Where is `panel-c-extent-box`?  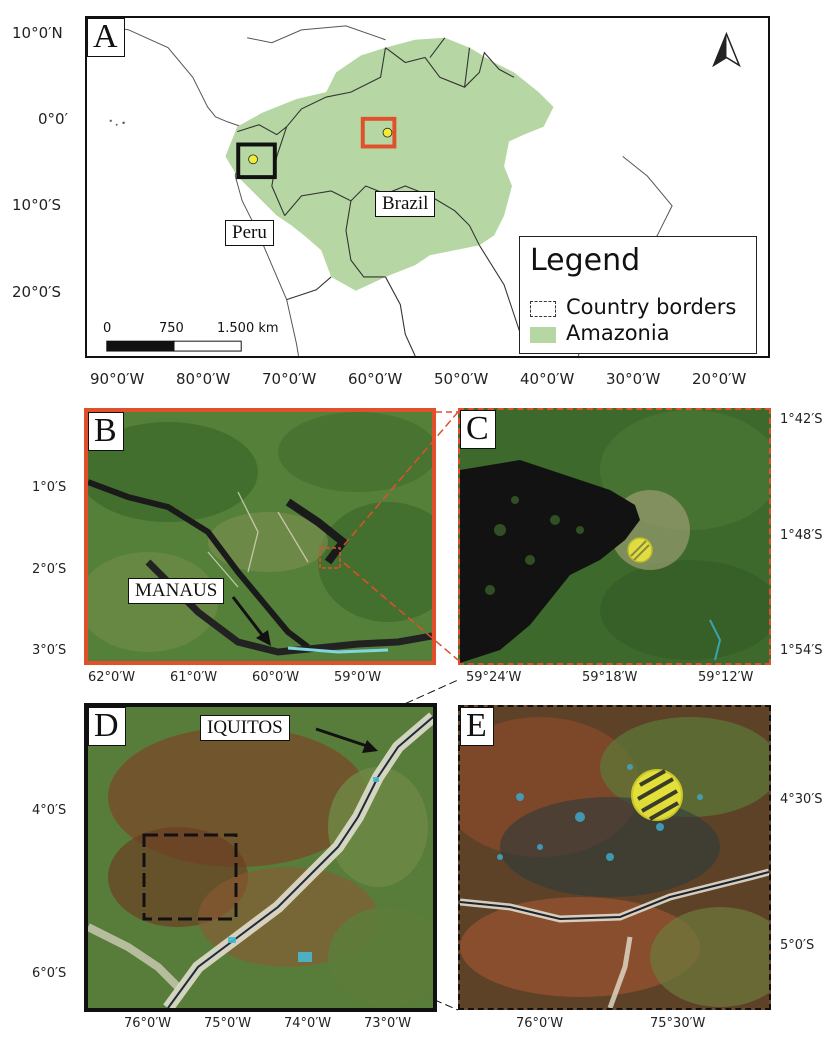 panel-c-extent-box is located at coordinates (330, 558).